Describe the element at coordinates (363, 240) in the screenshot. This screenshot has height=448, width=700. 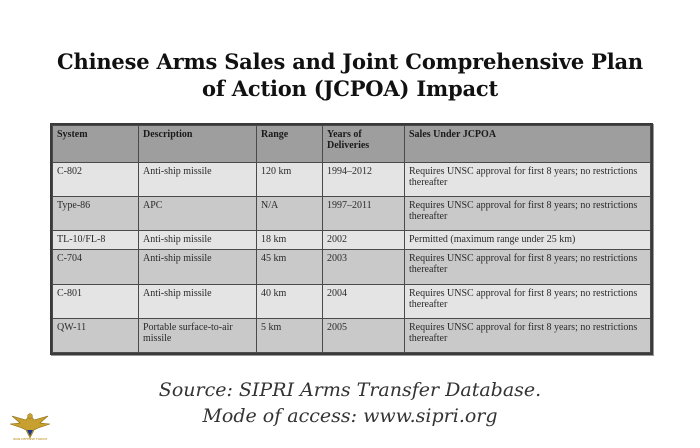
I see `cell-years: 2002` at that location.